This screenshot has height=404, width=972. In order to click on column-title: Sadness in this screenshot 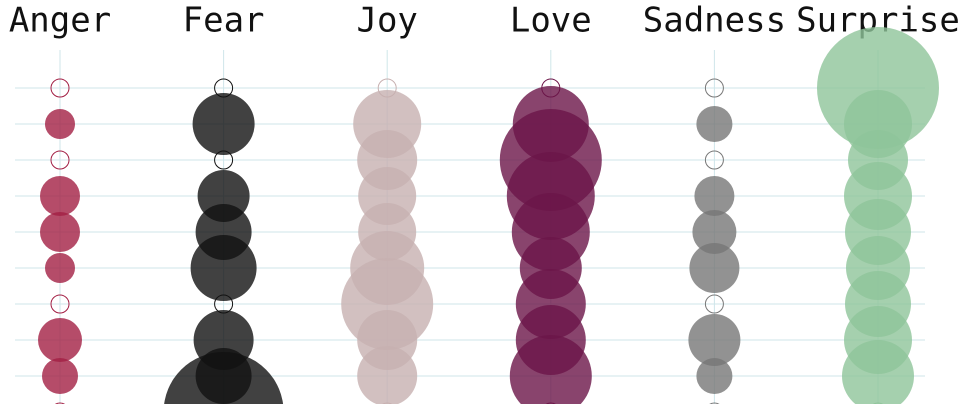, I will do `click(714, 21)`.